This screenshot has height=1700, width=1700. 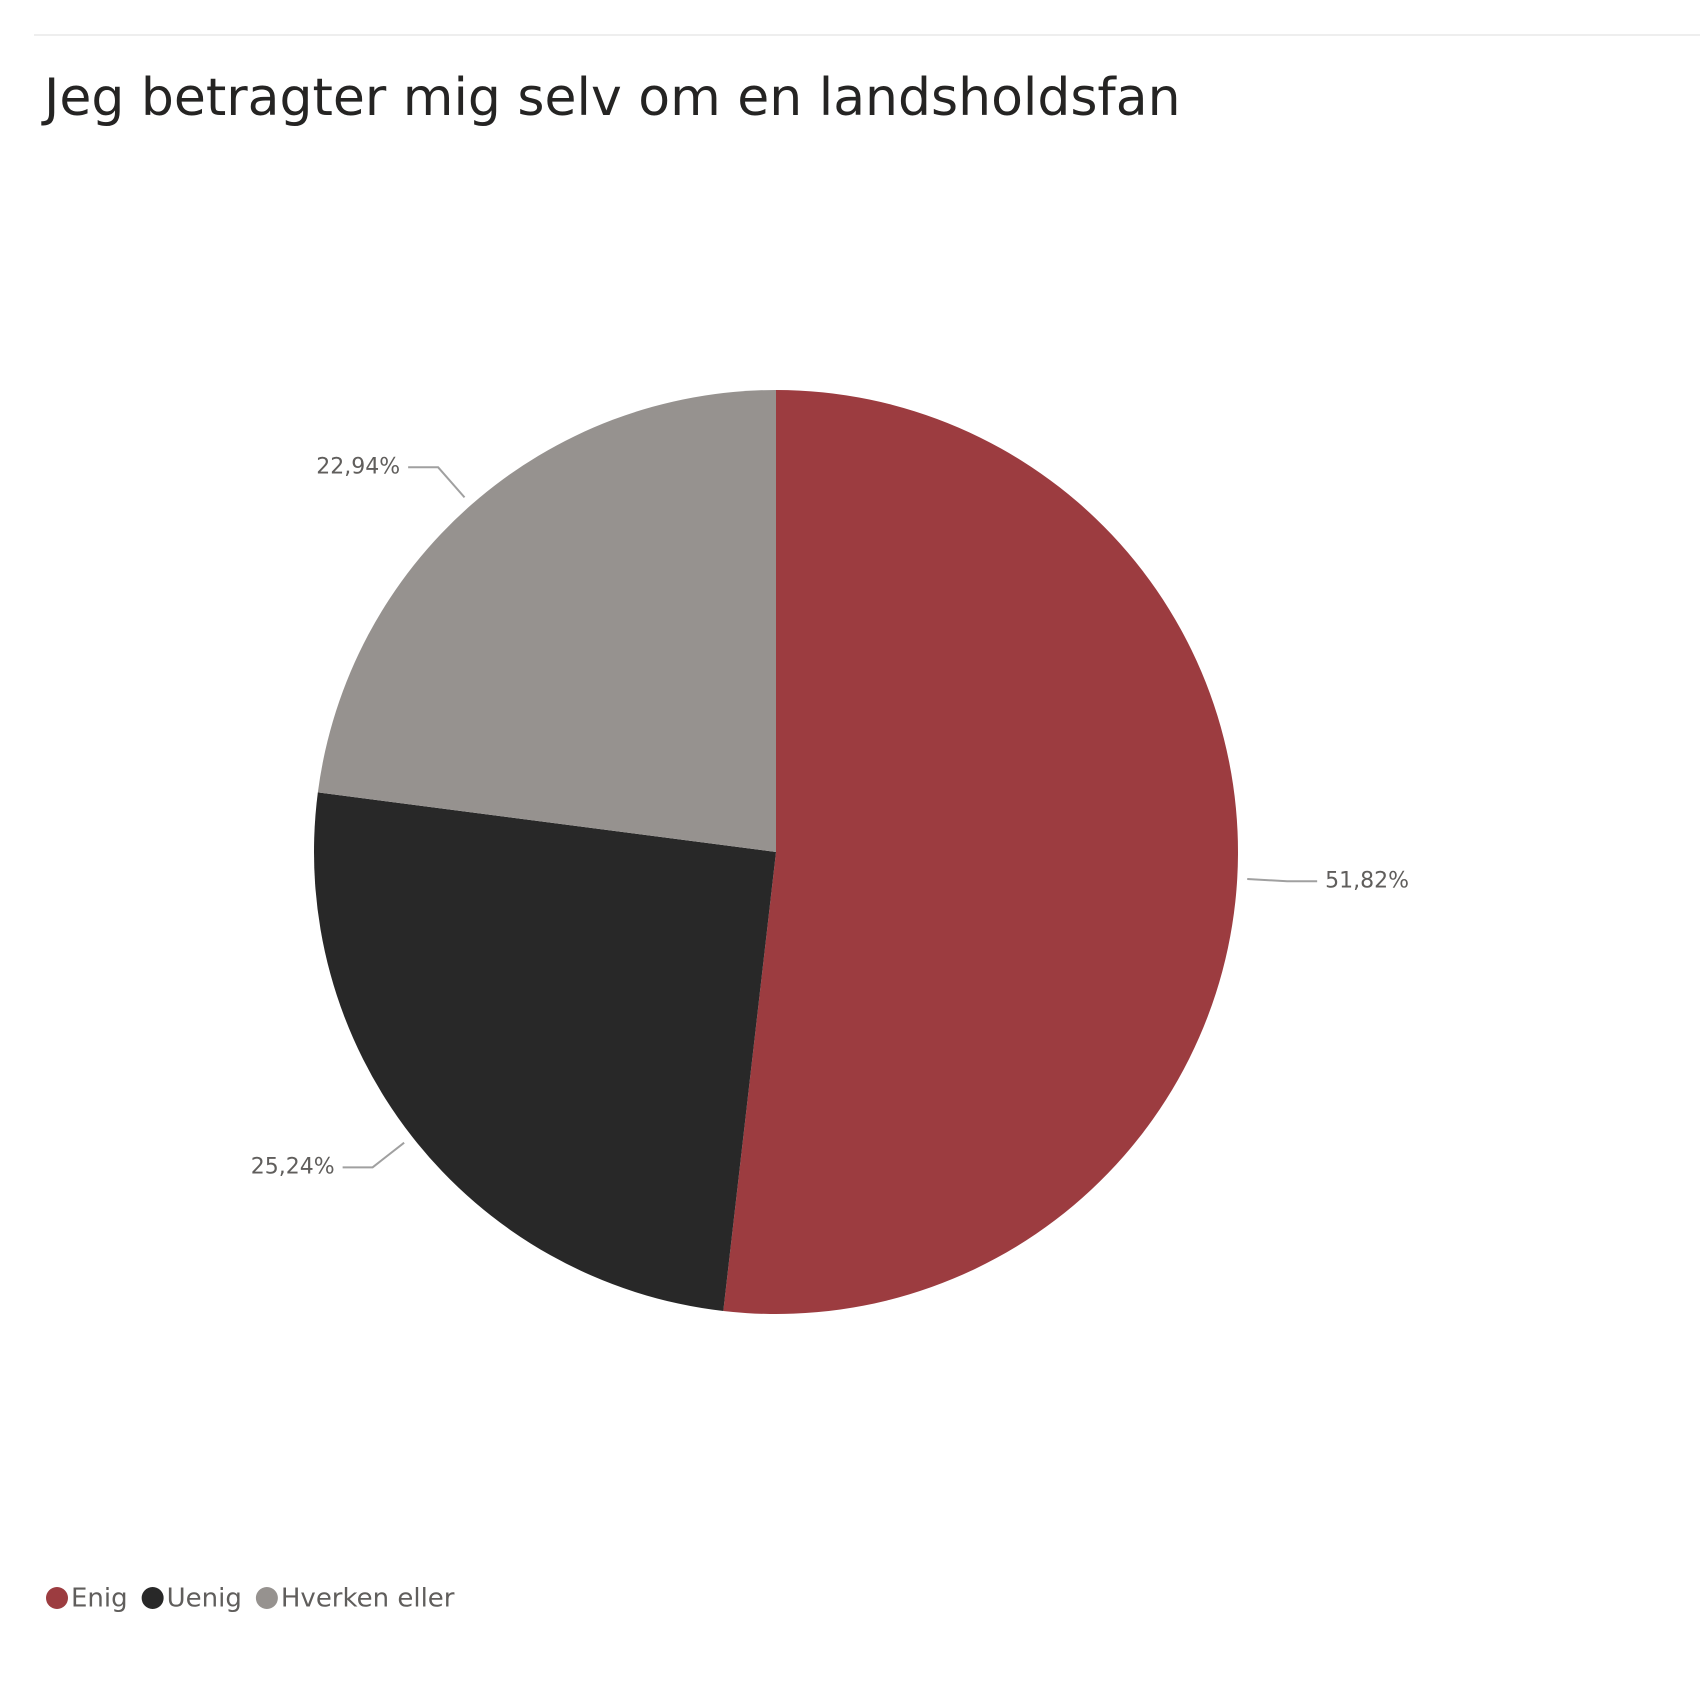 What do you see at coordinates (1367, 880) in the screenshot?
I see `data-label: 51,82%` at bounding box center [1367, 880].